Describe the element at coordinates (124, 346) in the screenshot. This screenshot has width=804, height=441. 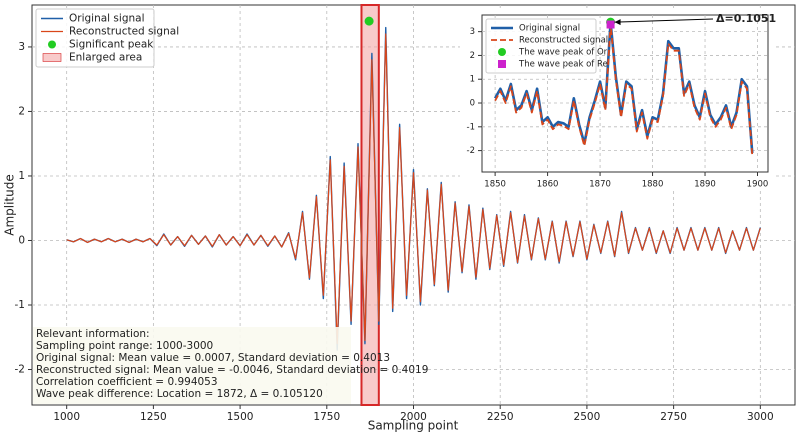
I see `info-text: Sampling point range: 1000-3000` at that location.